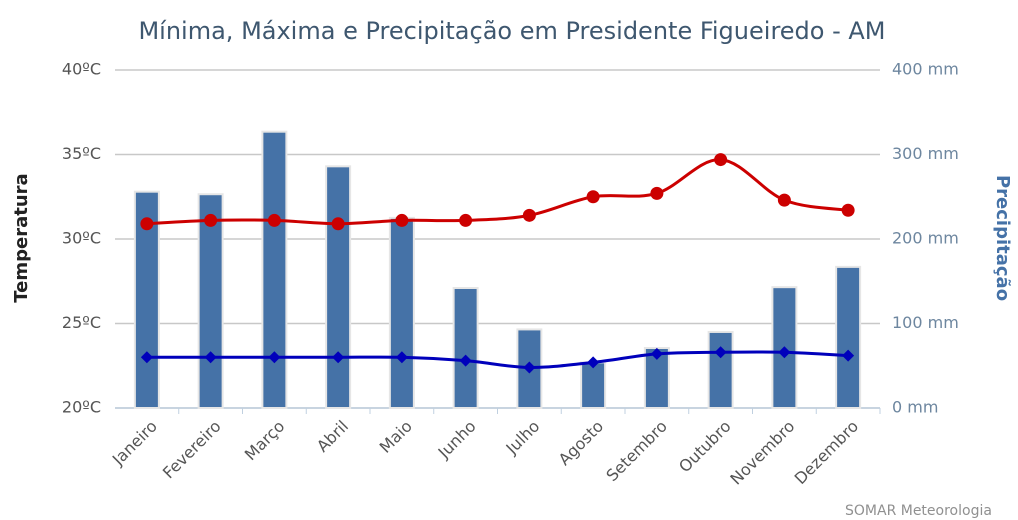 The width and height of the screenshot is (1018, 520). Describe the element at coordinates (81, 407) in the screenshot. I see `y-tick-label: 20ºC` at that location.